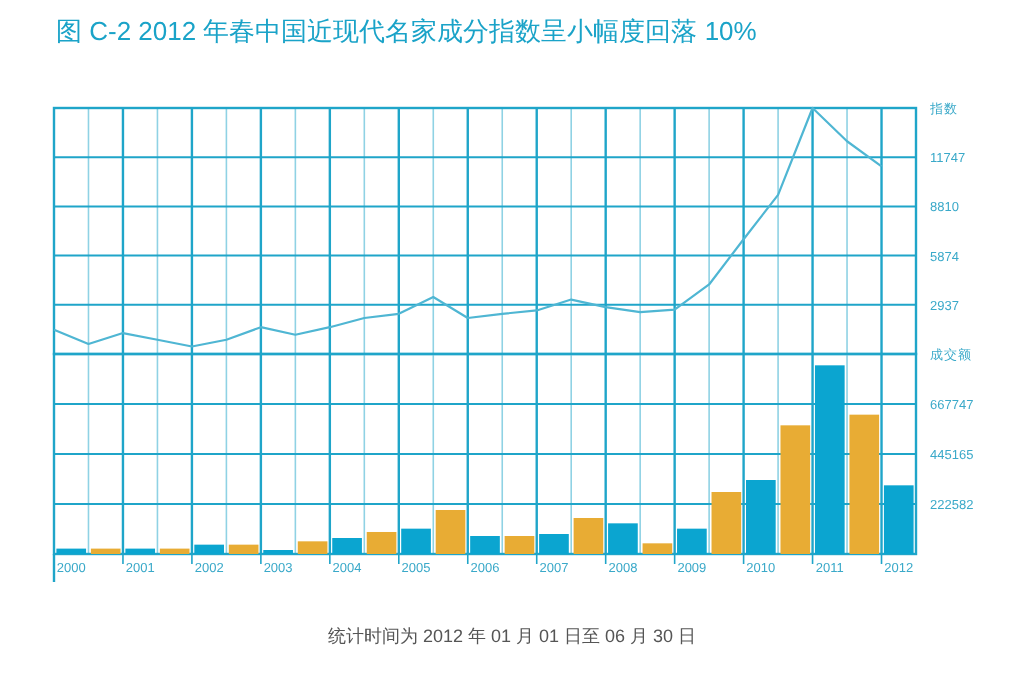  What do you see at coordinates (407, 31) in the screenshot?
I see `chart-title: 图 C-2 2012 年春中国近现代名家成分指数呈小幅度回落 10%` at bounding box center [407, 31].